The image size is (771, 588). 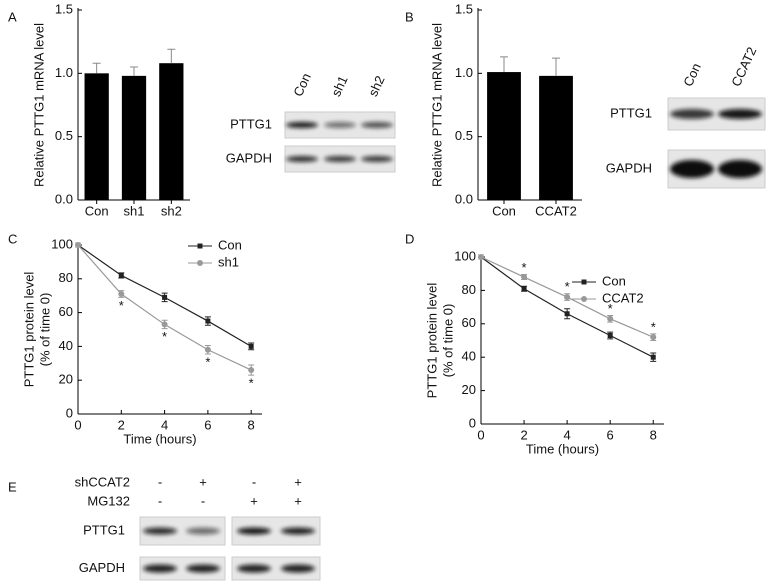 What do you see at coordinates (228, 261) in the screenshot?
I see `legend-label: sh1` at bounding box center [228, 261].